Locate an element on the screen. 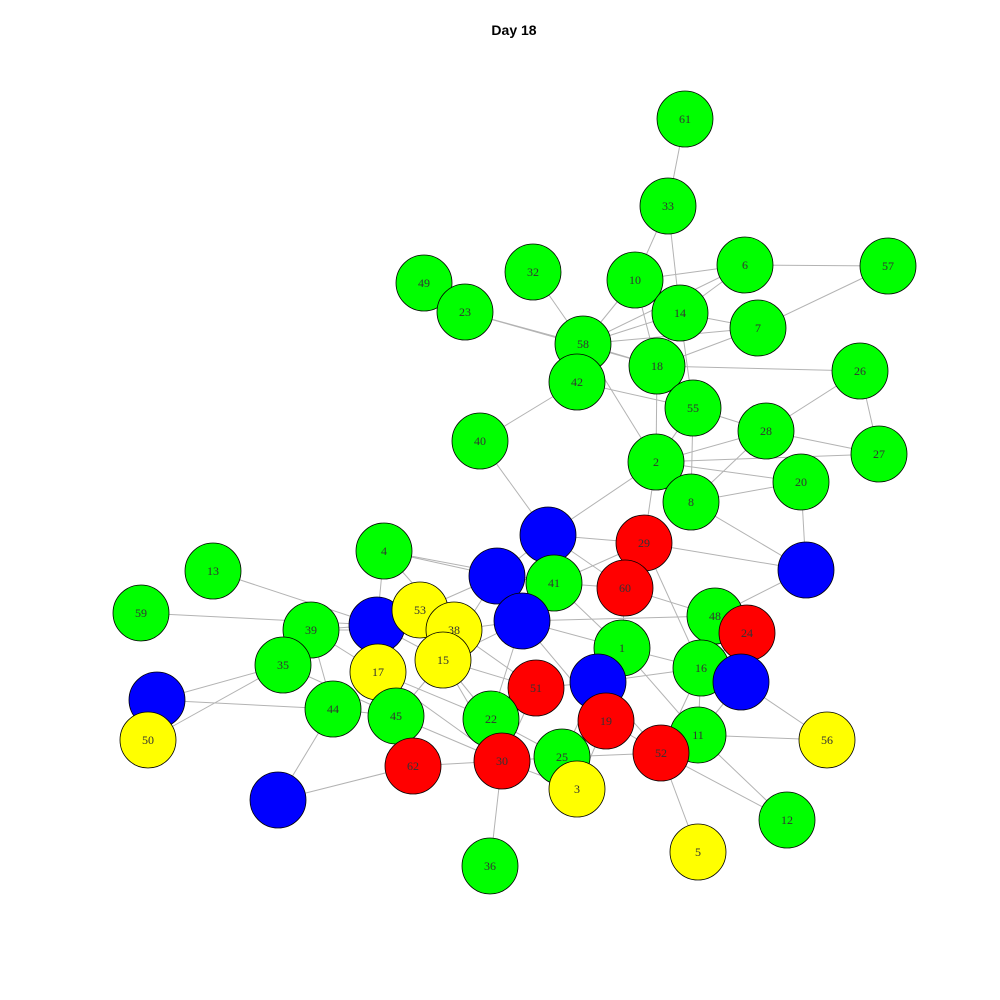 This screenshot has width=1000, height=1000. edge-13-b4 is located at coordinates (295, 598).